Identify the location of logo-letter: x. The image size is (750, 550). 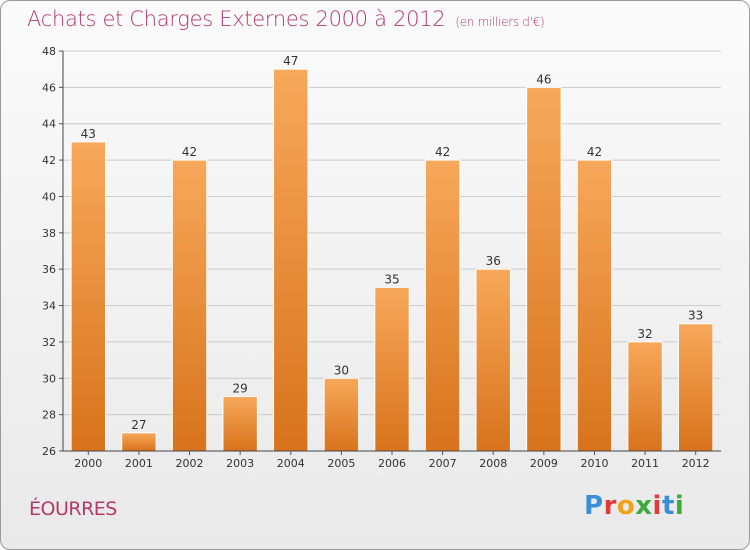
(644, 506).